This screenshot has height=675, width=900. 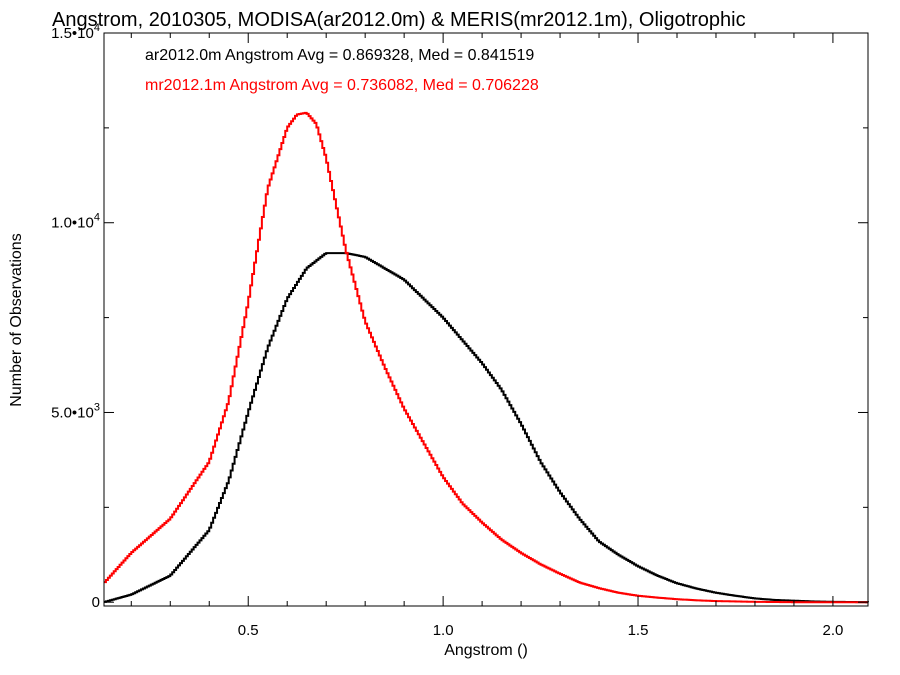 I want to click on y-tick-mantissa: 0, so click(x=96, y=602).